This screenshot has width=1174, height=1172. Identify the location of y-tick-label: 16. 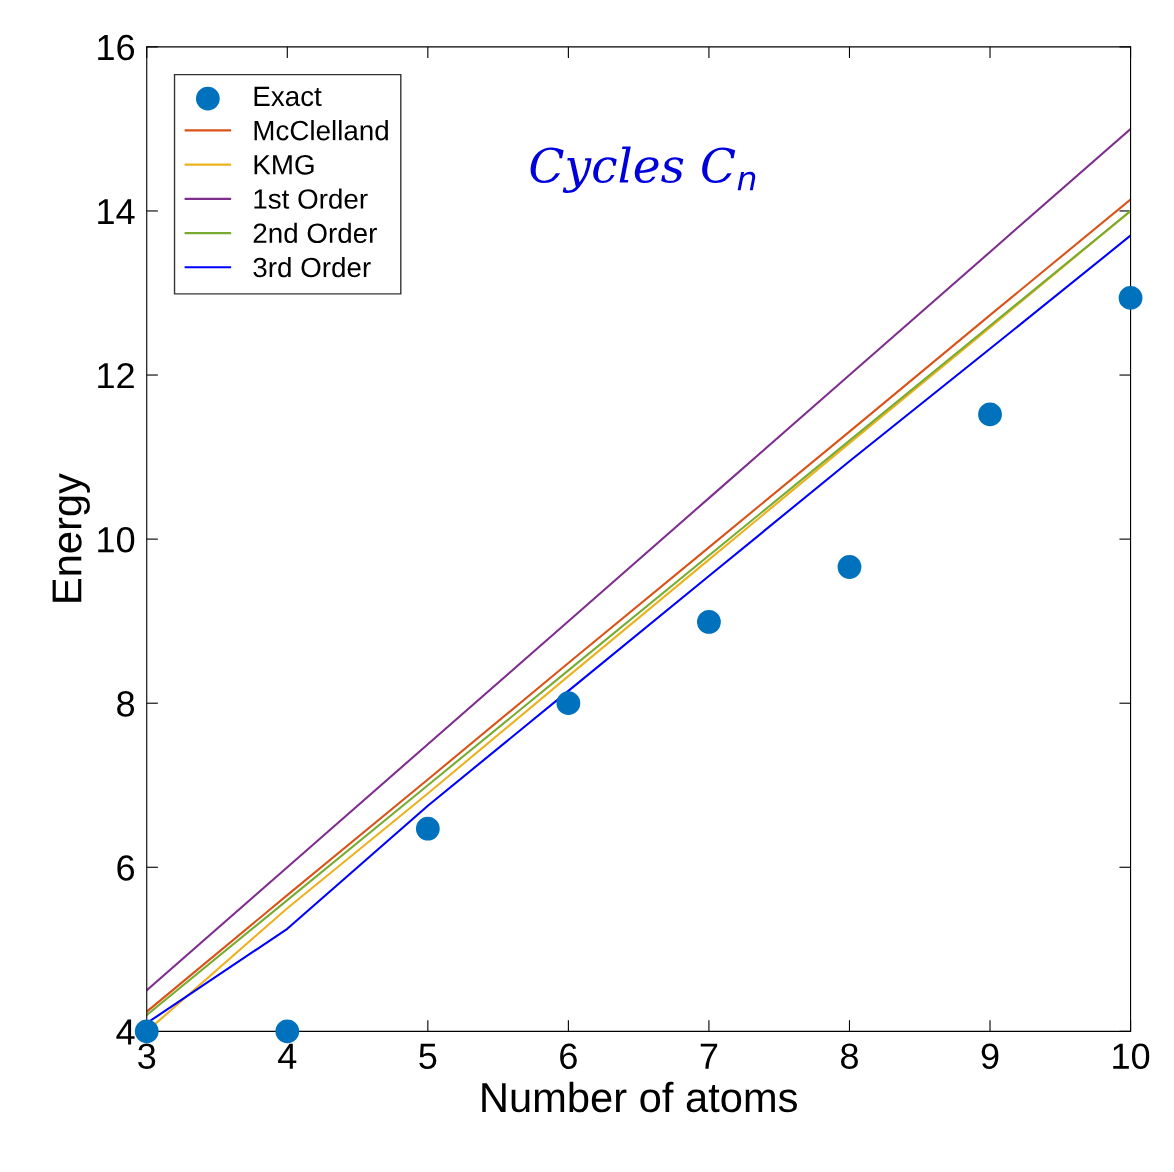
(116, 47).